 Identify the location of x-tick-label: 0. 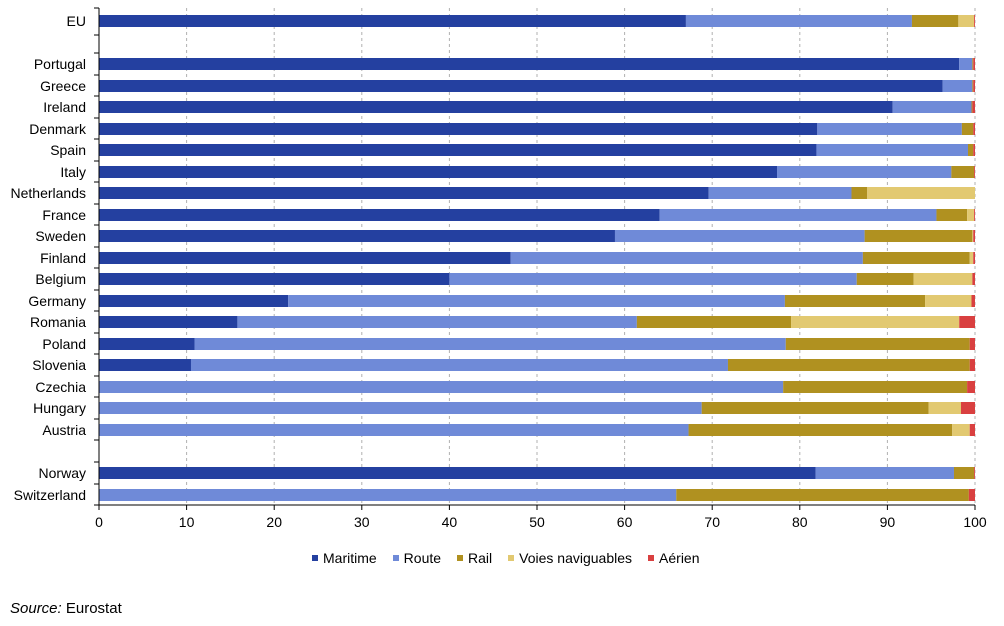
(99, 522).